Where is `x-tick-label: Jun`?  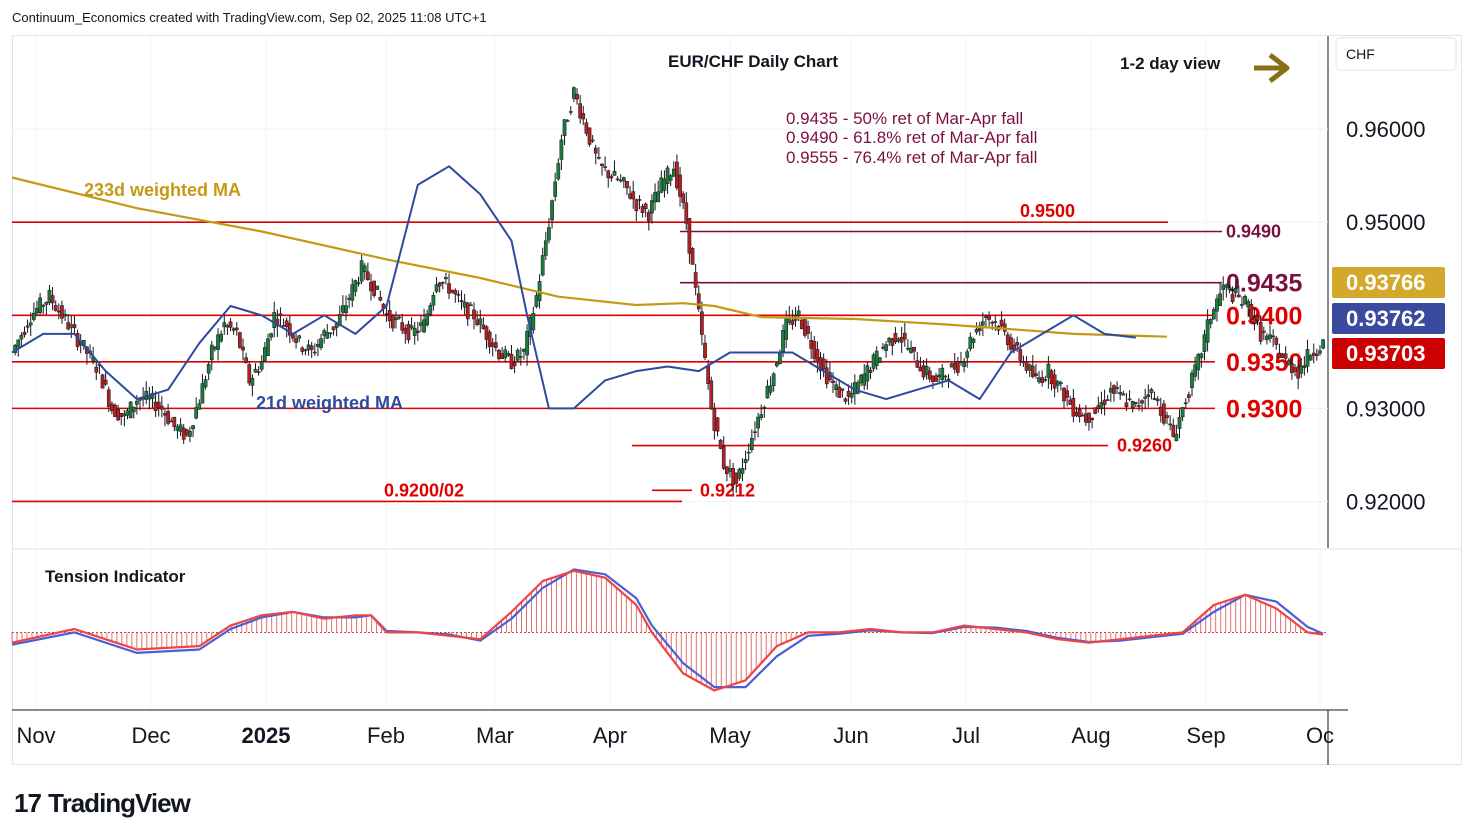
x-tick-label: Jun is located at coordinates (850, 735).